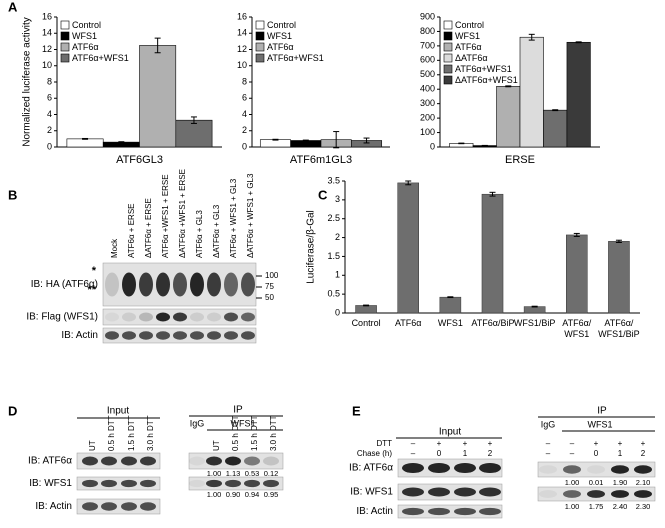 Image resolution: width=665 pixels, height=528 pixels. I want to click on lane-label: ΔATF6α +WFS1 + ERSE, so click(182, 213).